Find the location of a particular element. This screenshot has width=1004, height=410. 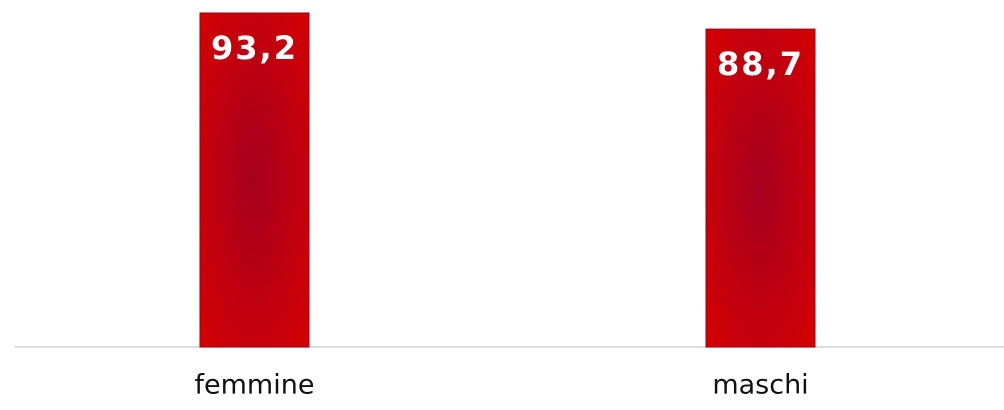

x-tick-label: femmine is located at coordinates (255, 385).